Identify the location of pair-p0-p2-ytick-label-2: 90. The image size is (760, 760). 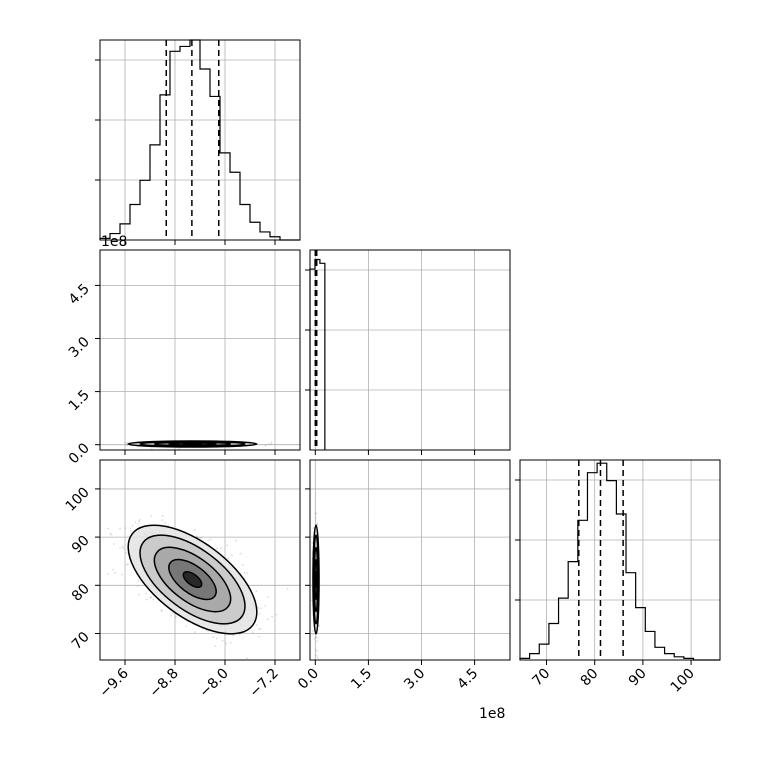
(81, 545).